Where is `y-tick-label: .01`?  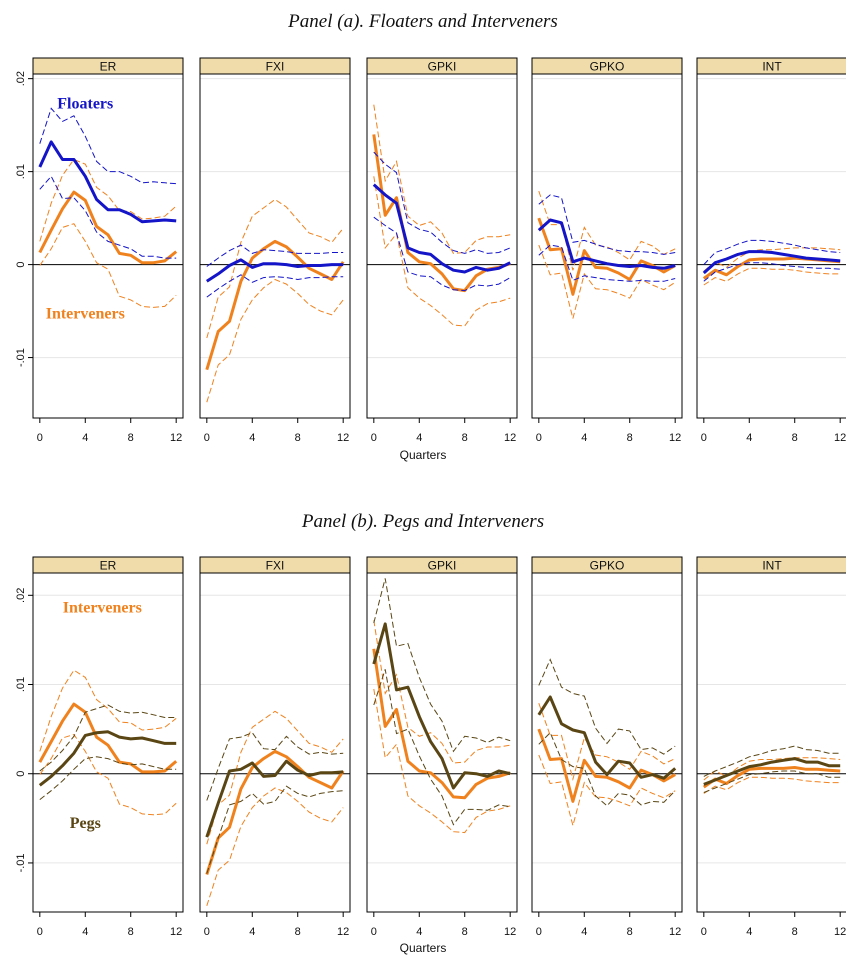 y-tick-label: .01 is located at coordinates (21, 684).